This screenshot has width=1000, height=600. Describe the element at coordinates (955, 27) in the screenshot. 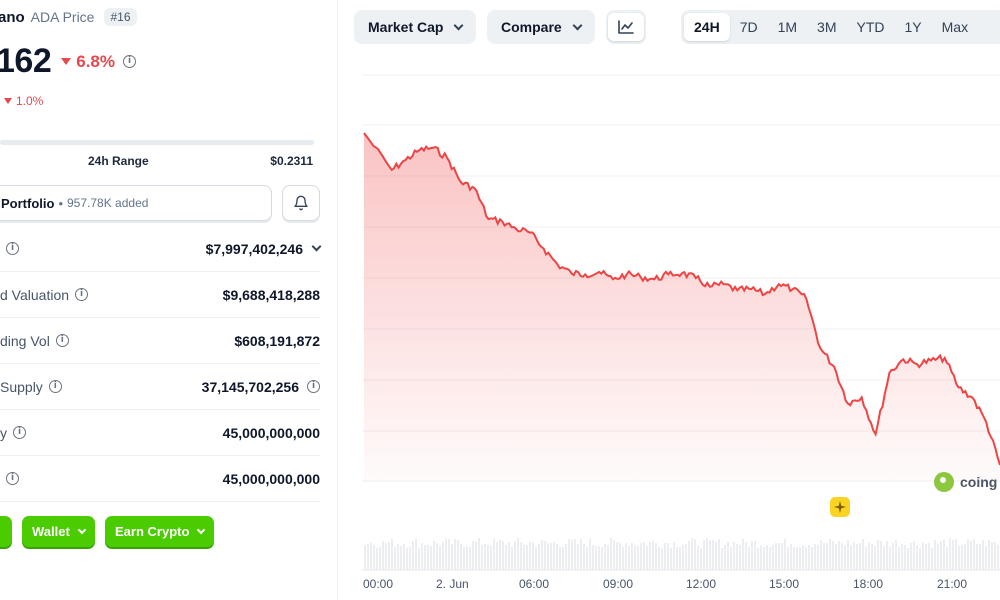

I see `range-tab-max: Max` at that location.